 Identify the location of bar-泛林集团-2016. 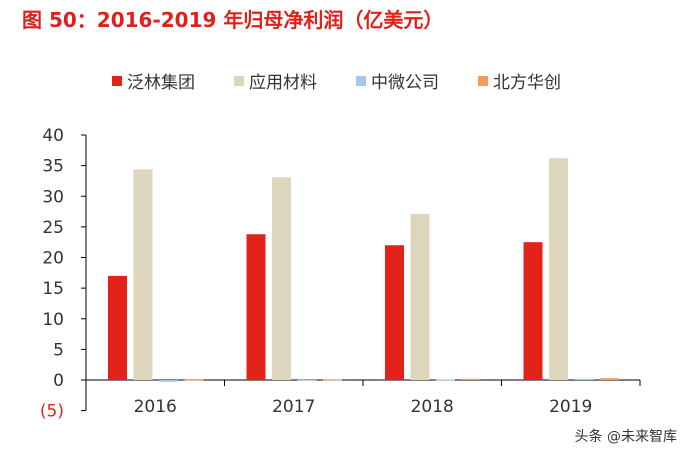
(117, 327).